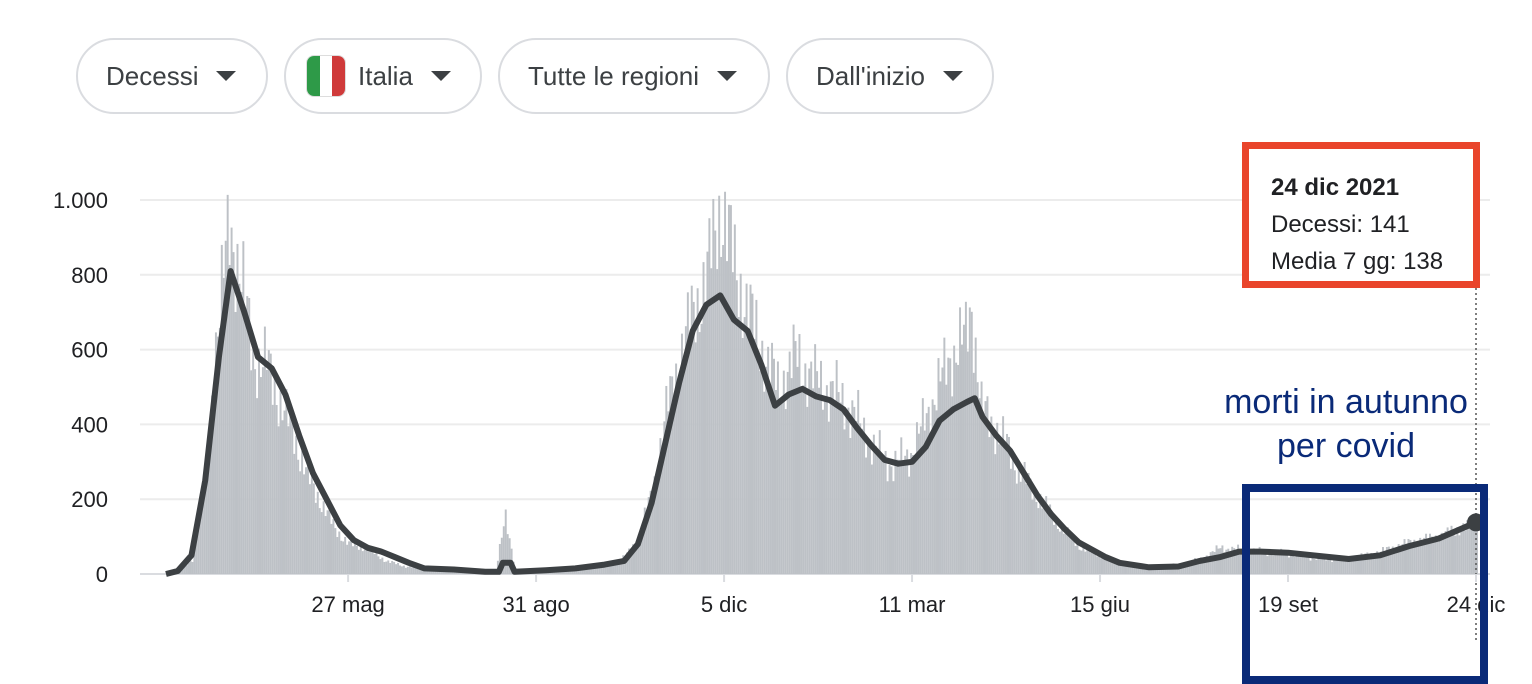 The height and width of the screenshot is (684, 1532). Describe the element at coordinates (953, 76) in the screenshot. I see `caret-down-icon` at that location.